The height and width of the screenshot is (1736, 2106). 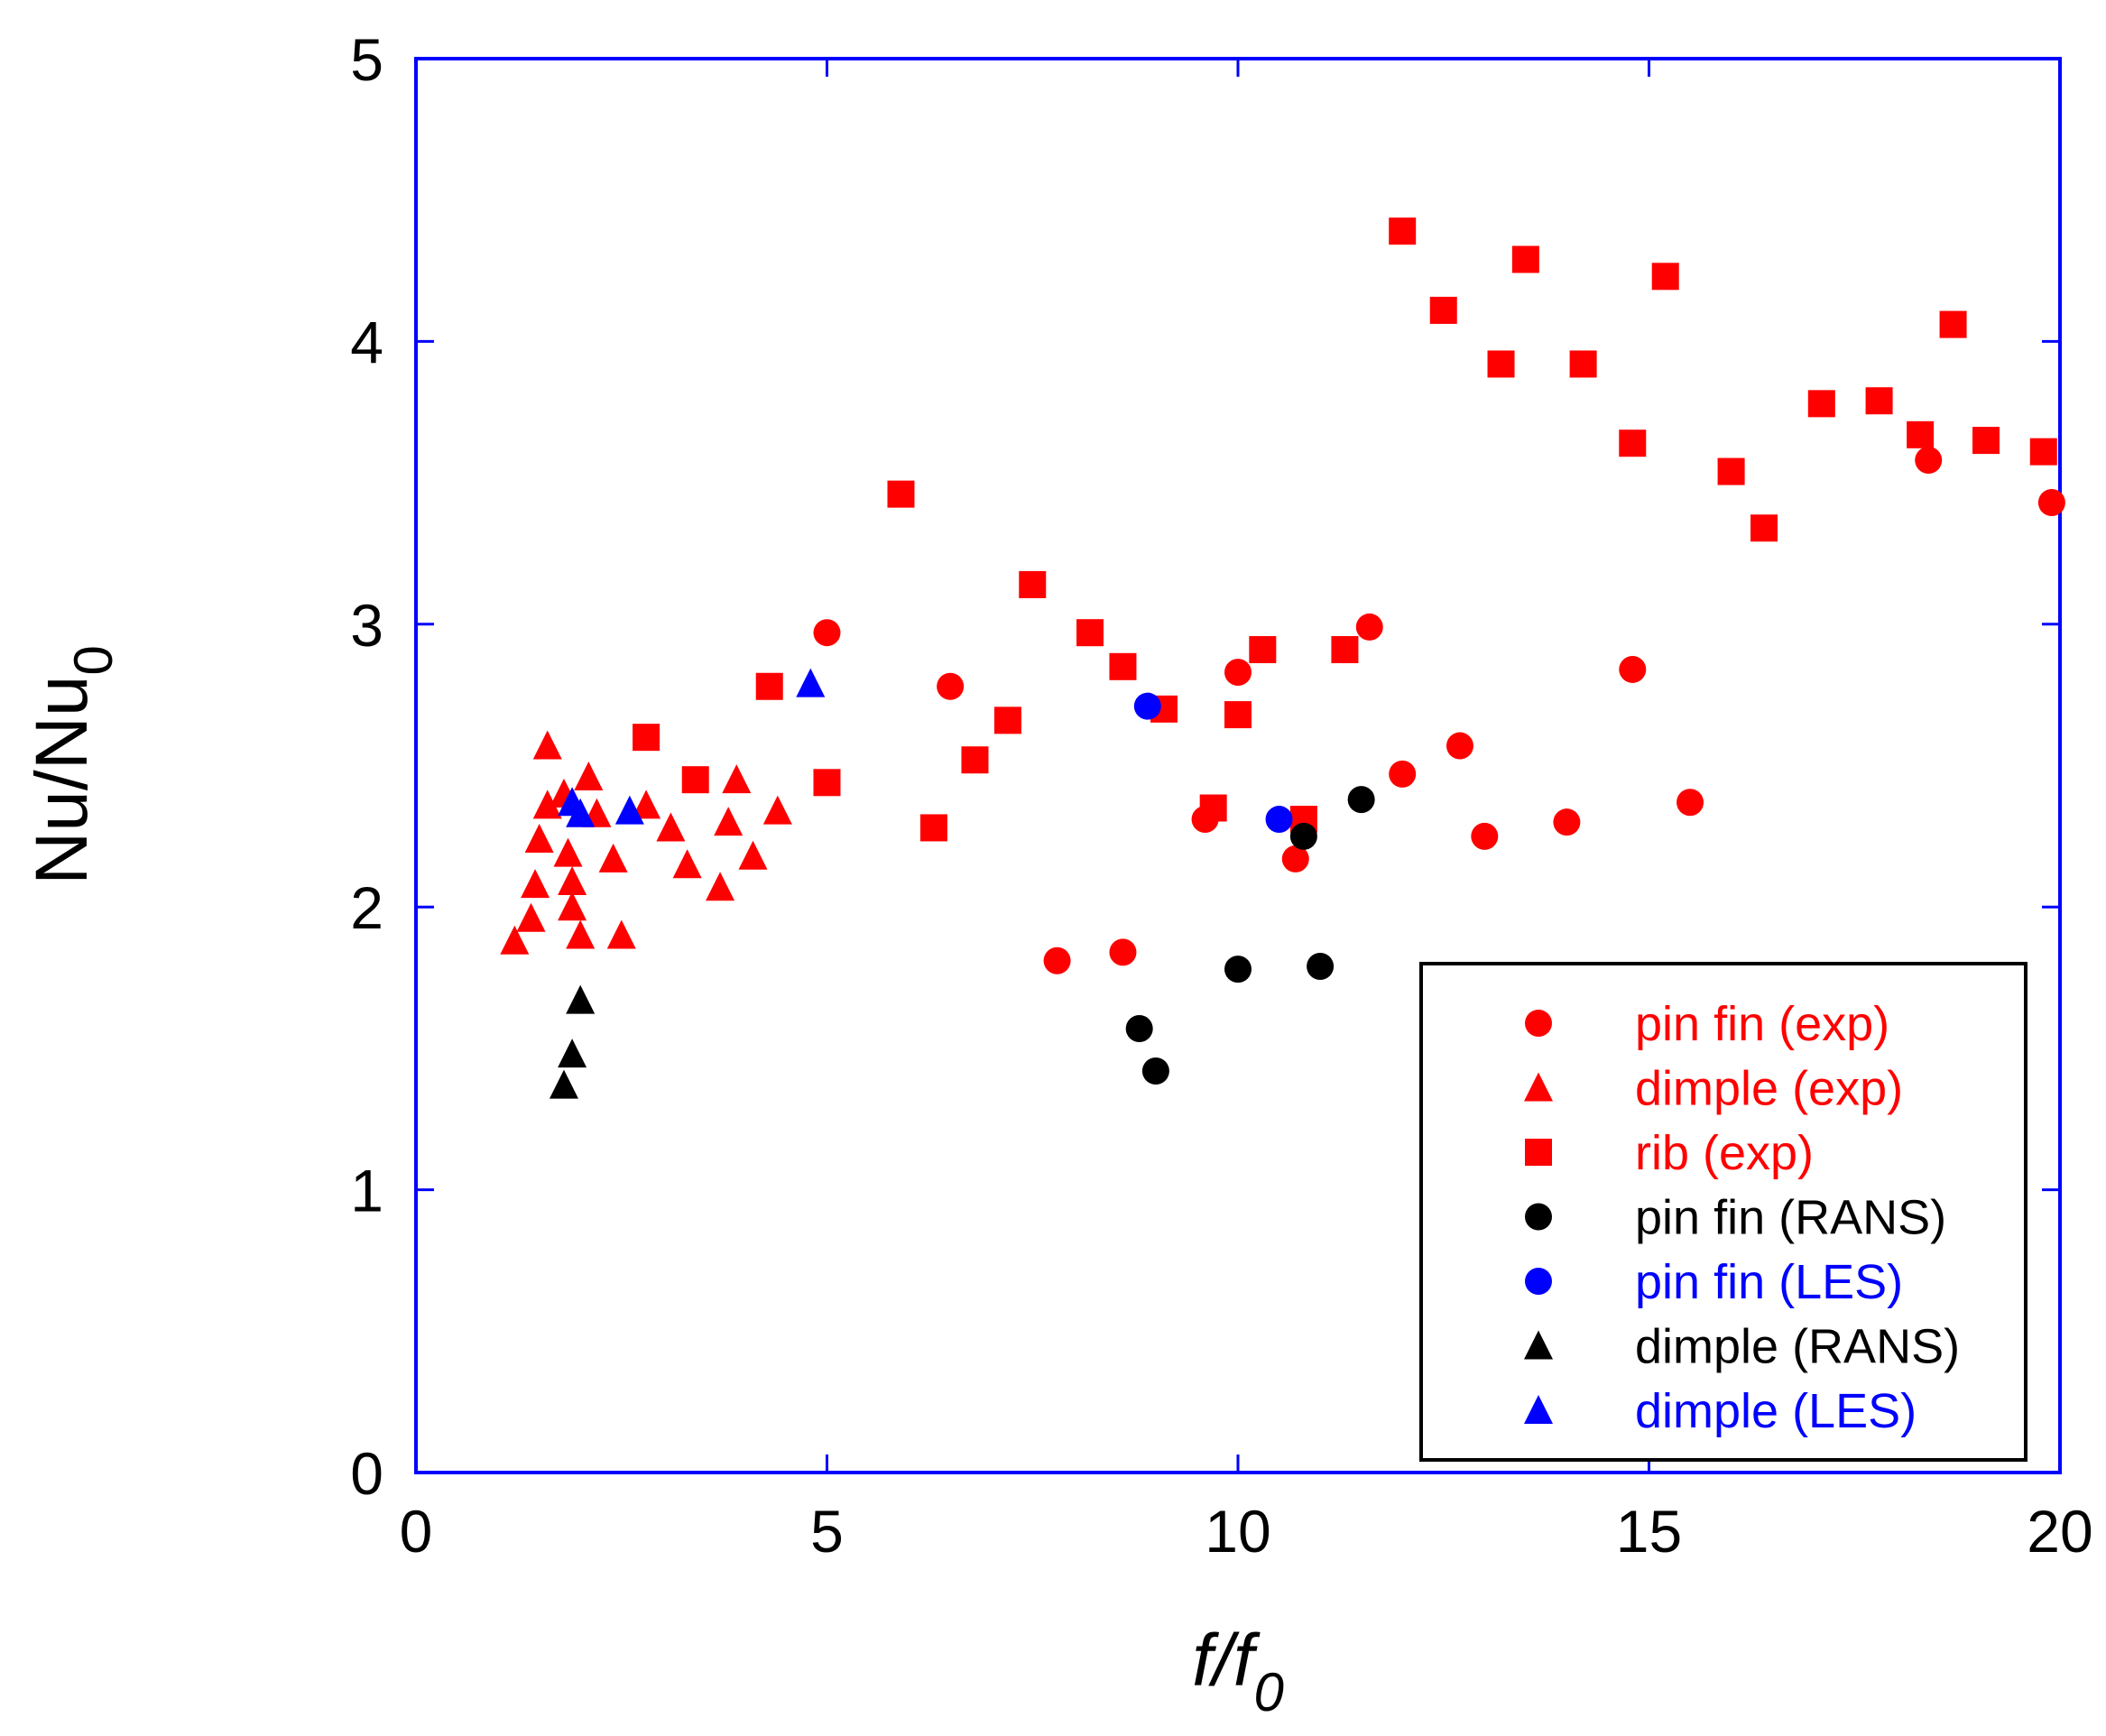 What do you see at coordinates (1769, 1282) in the screenshot?
I see `legend-label: pin fin (LES)` at bounding box center [1769, 1282].